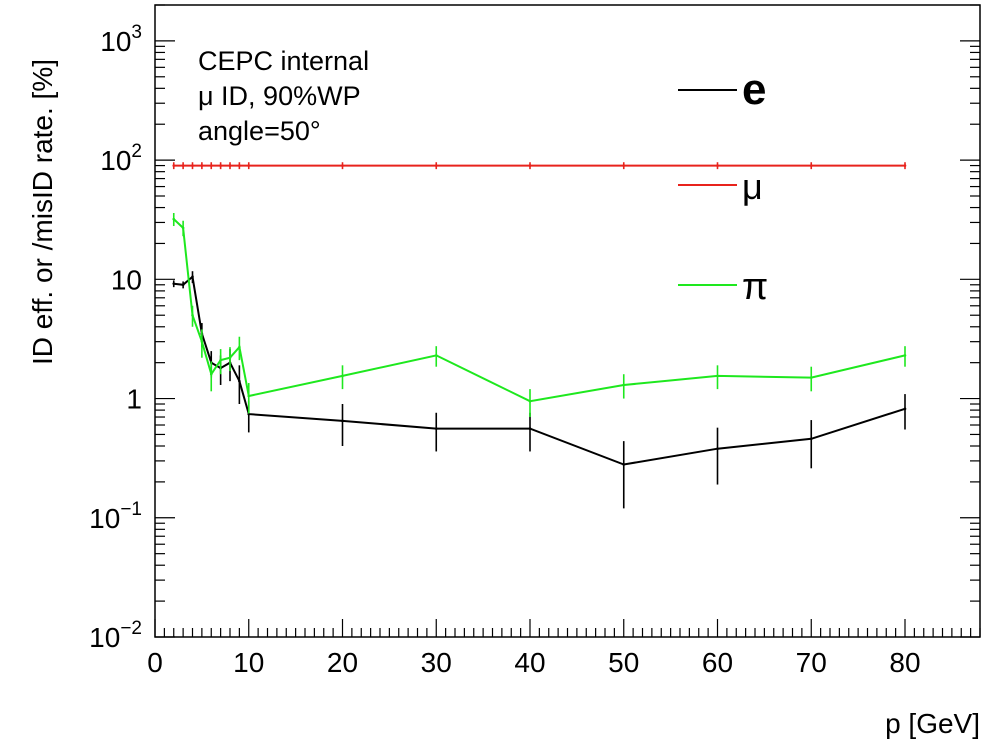 Image resolution: width=990 pixels, height=750 pixels. What do you see at coordinates (115, 635) in the screenshot?
I see `y-tick-label: 10⁻²` at bounding box center [115, 635].